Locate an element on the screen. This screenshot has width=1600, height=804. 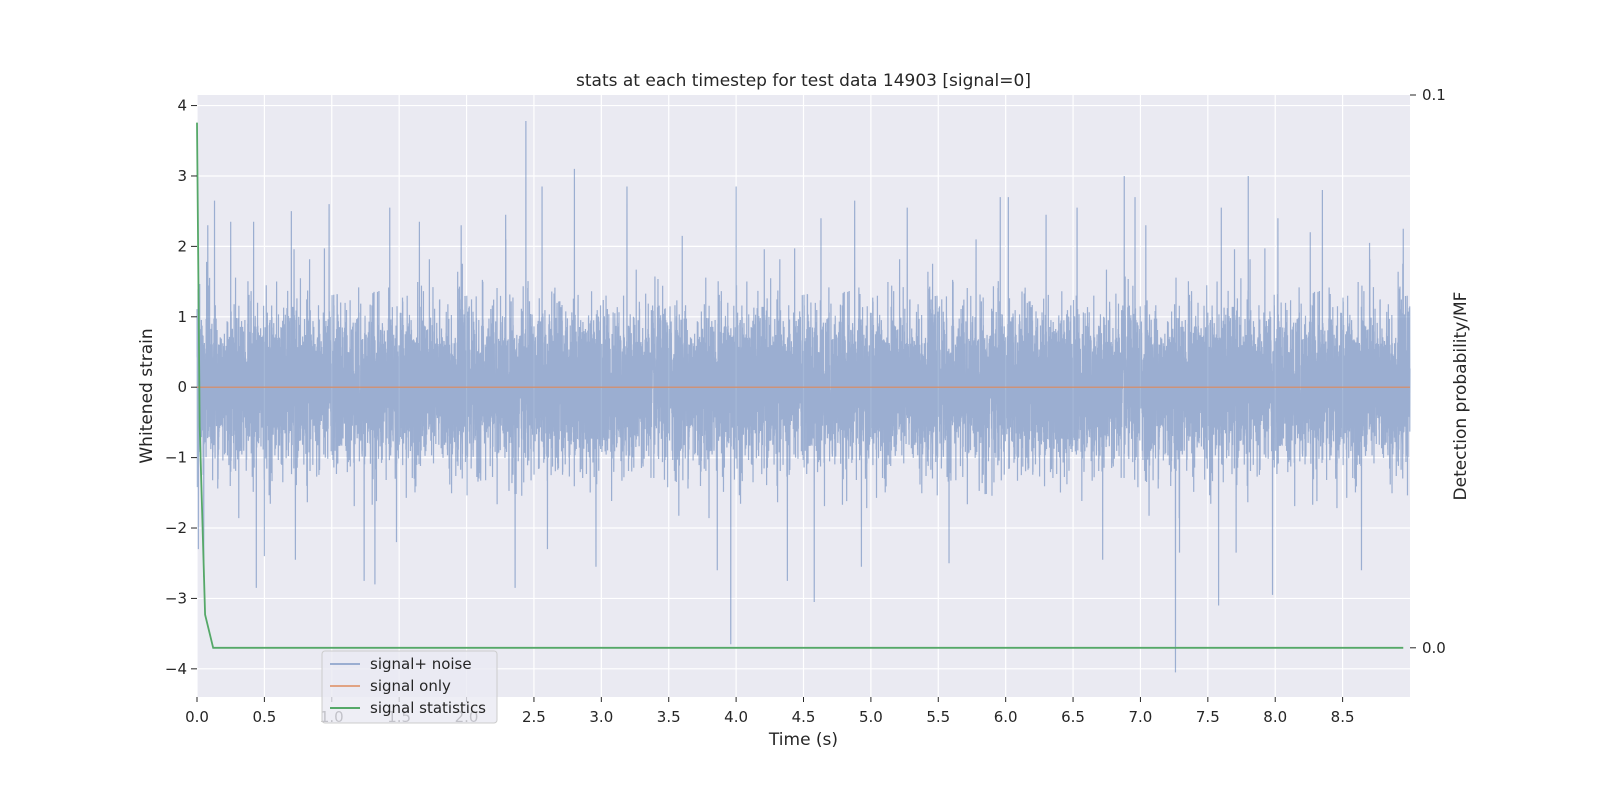
x-tick-label: 4.5 is located at coordinates (804, 717).